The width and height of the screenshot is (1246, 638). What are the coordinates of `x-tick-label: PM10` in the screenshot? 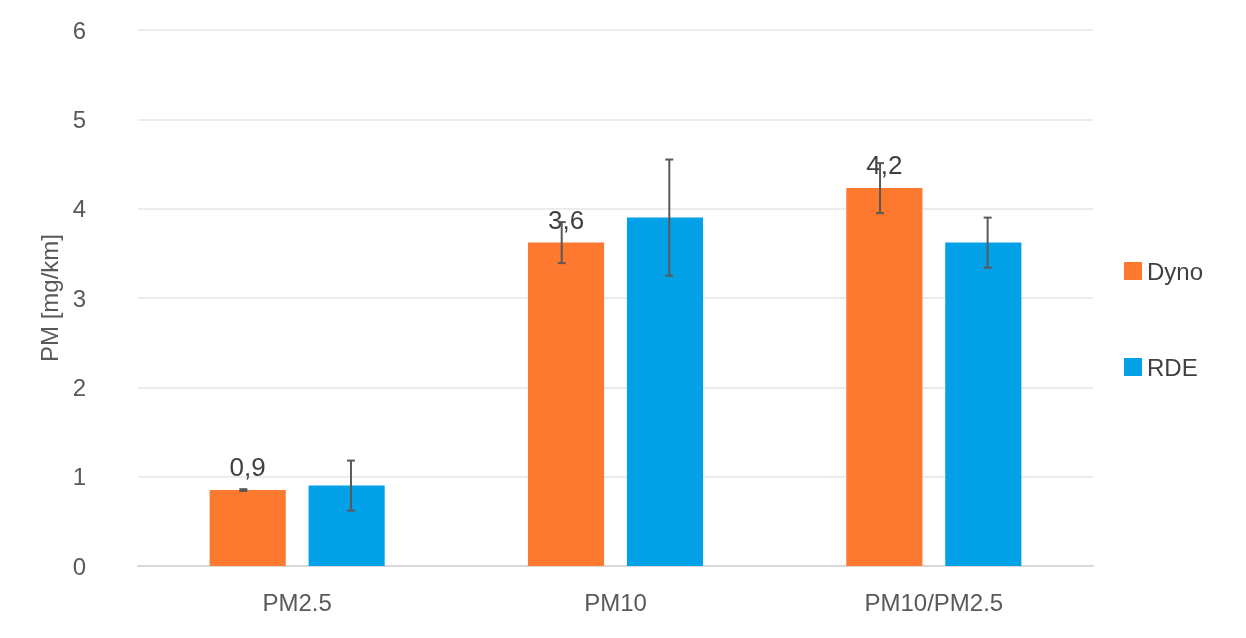 It's located at (615, 602).